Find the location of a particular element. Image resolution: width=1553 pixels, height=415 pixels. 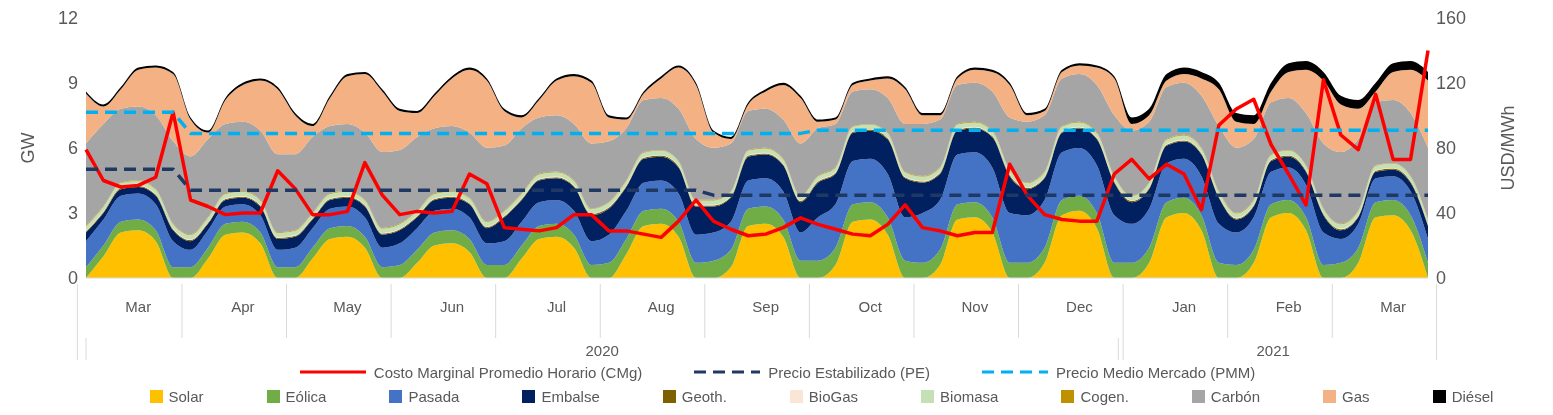

axis-divider: Jun is located at coordinates (452, 306).